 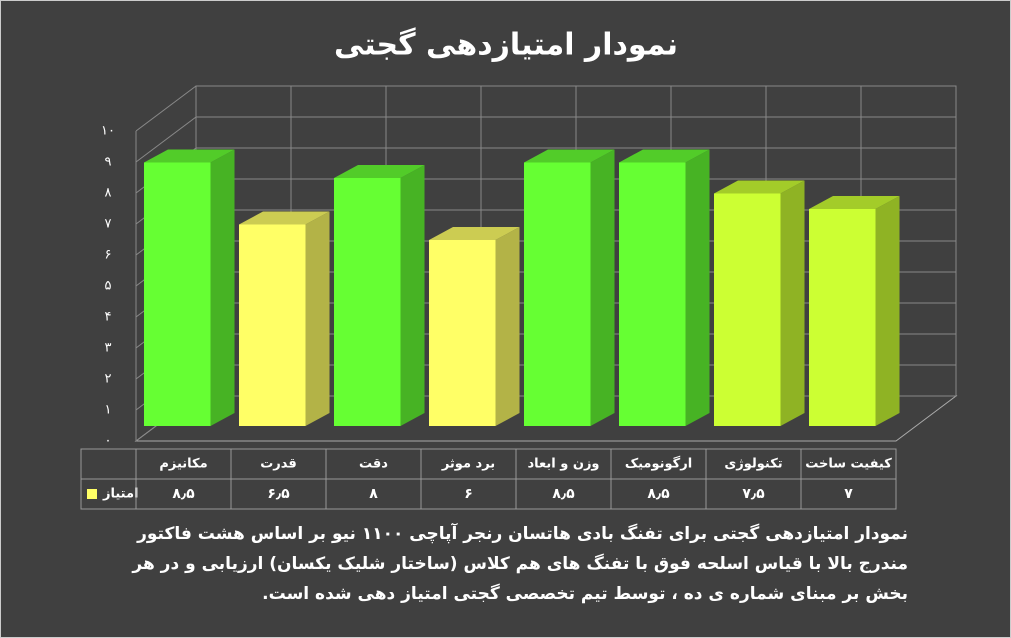 What do you see at coordinates (506, 45) in the screenshot?
I see `chart-title: نمودار امتیازدهی گجتی` at bounding box center [506, 45].